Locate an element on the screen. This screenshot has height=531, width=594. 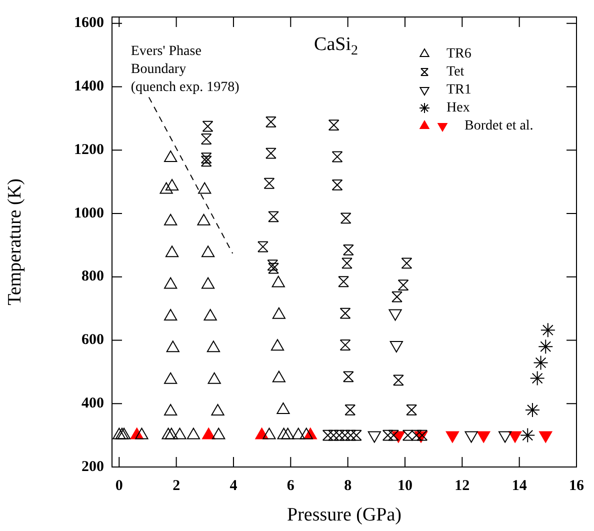
x-tick-label: 6 is located at coordinates (290, 486).